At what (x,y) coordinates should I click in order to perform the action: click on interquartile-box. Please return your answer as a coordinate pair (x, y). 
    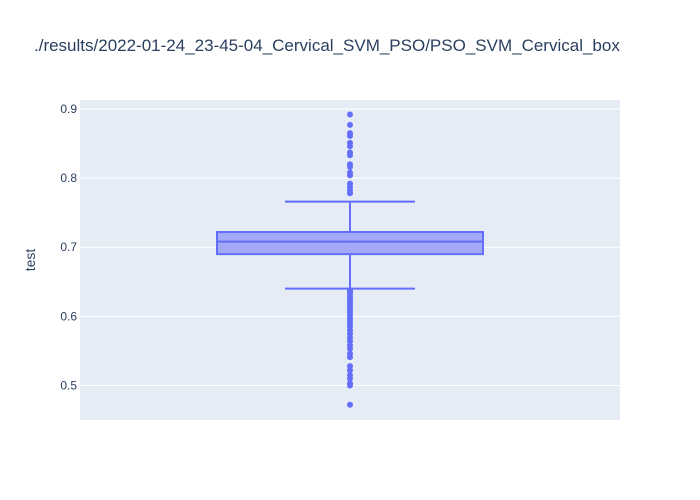
    Looking at the image, I should click on (350, 243).